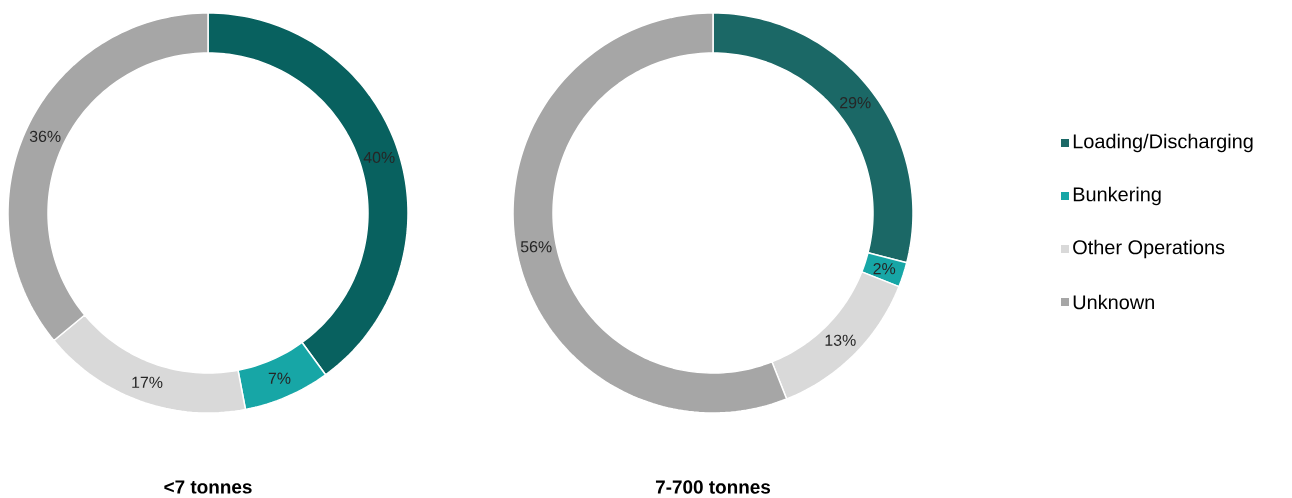  What do you see at coordinates (45, 136) in the screenshot?
I see `data-label: 36%` at bounding box center [45, 136].